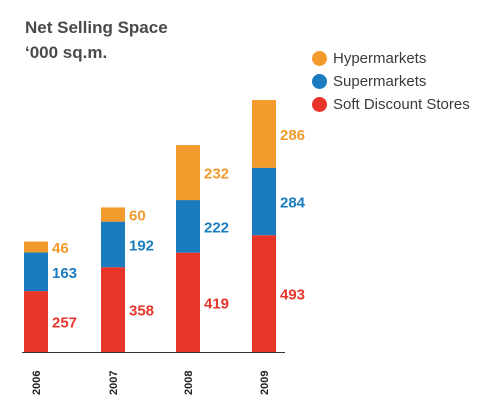 The height and width of the screenshot is (414, 503). What do you see at coordinates (36, 321) in the screenshot?
I see `bar-soft-discount-stores-2006` at bounding box center [36, 321].